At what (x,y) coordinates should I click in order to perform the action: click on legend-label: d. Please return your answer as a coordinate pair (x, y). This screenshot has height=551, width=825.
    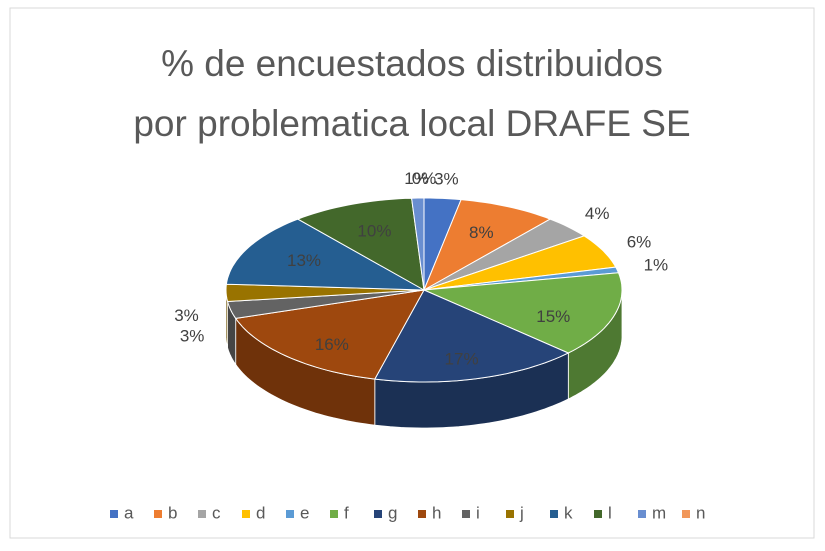
    Looking at the image, I should click on (260, 512).